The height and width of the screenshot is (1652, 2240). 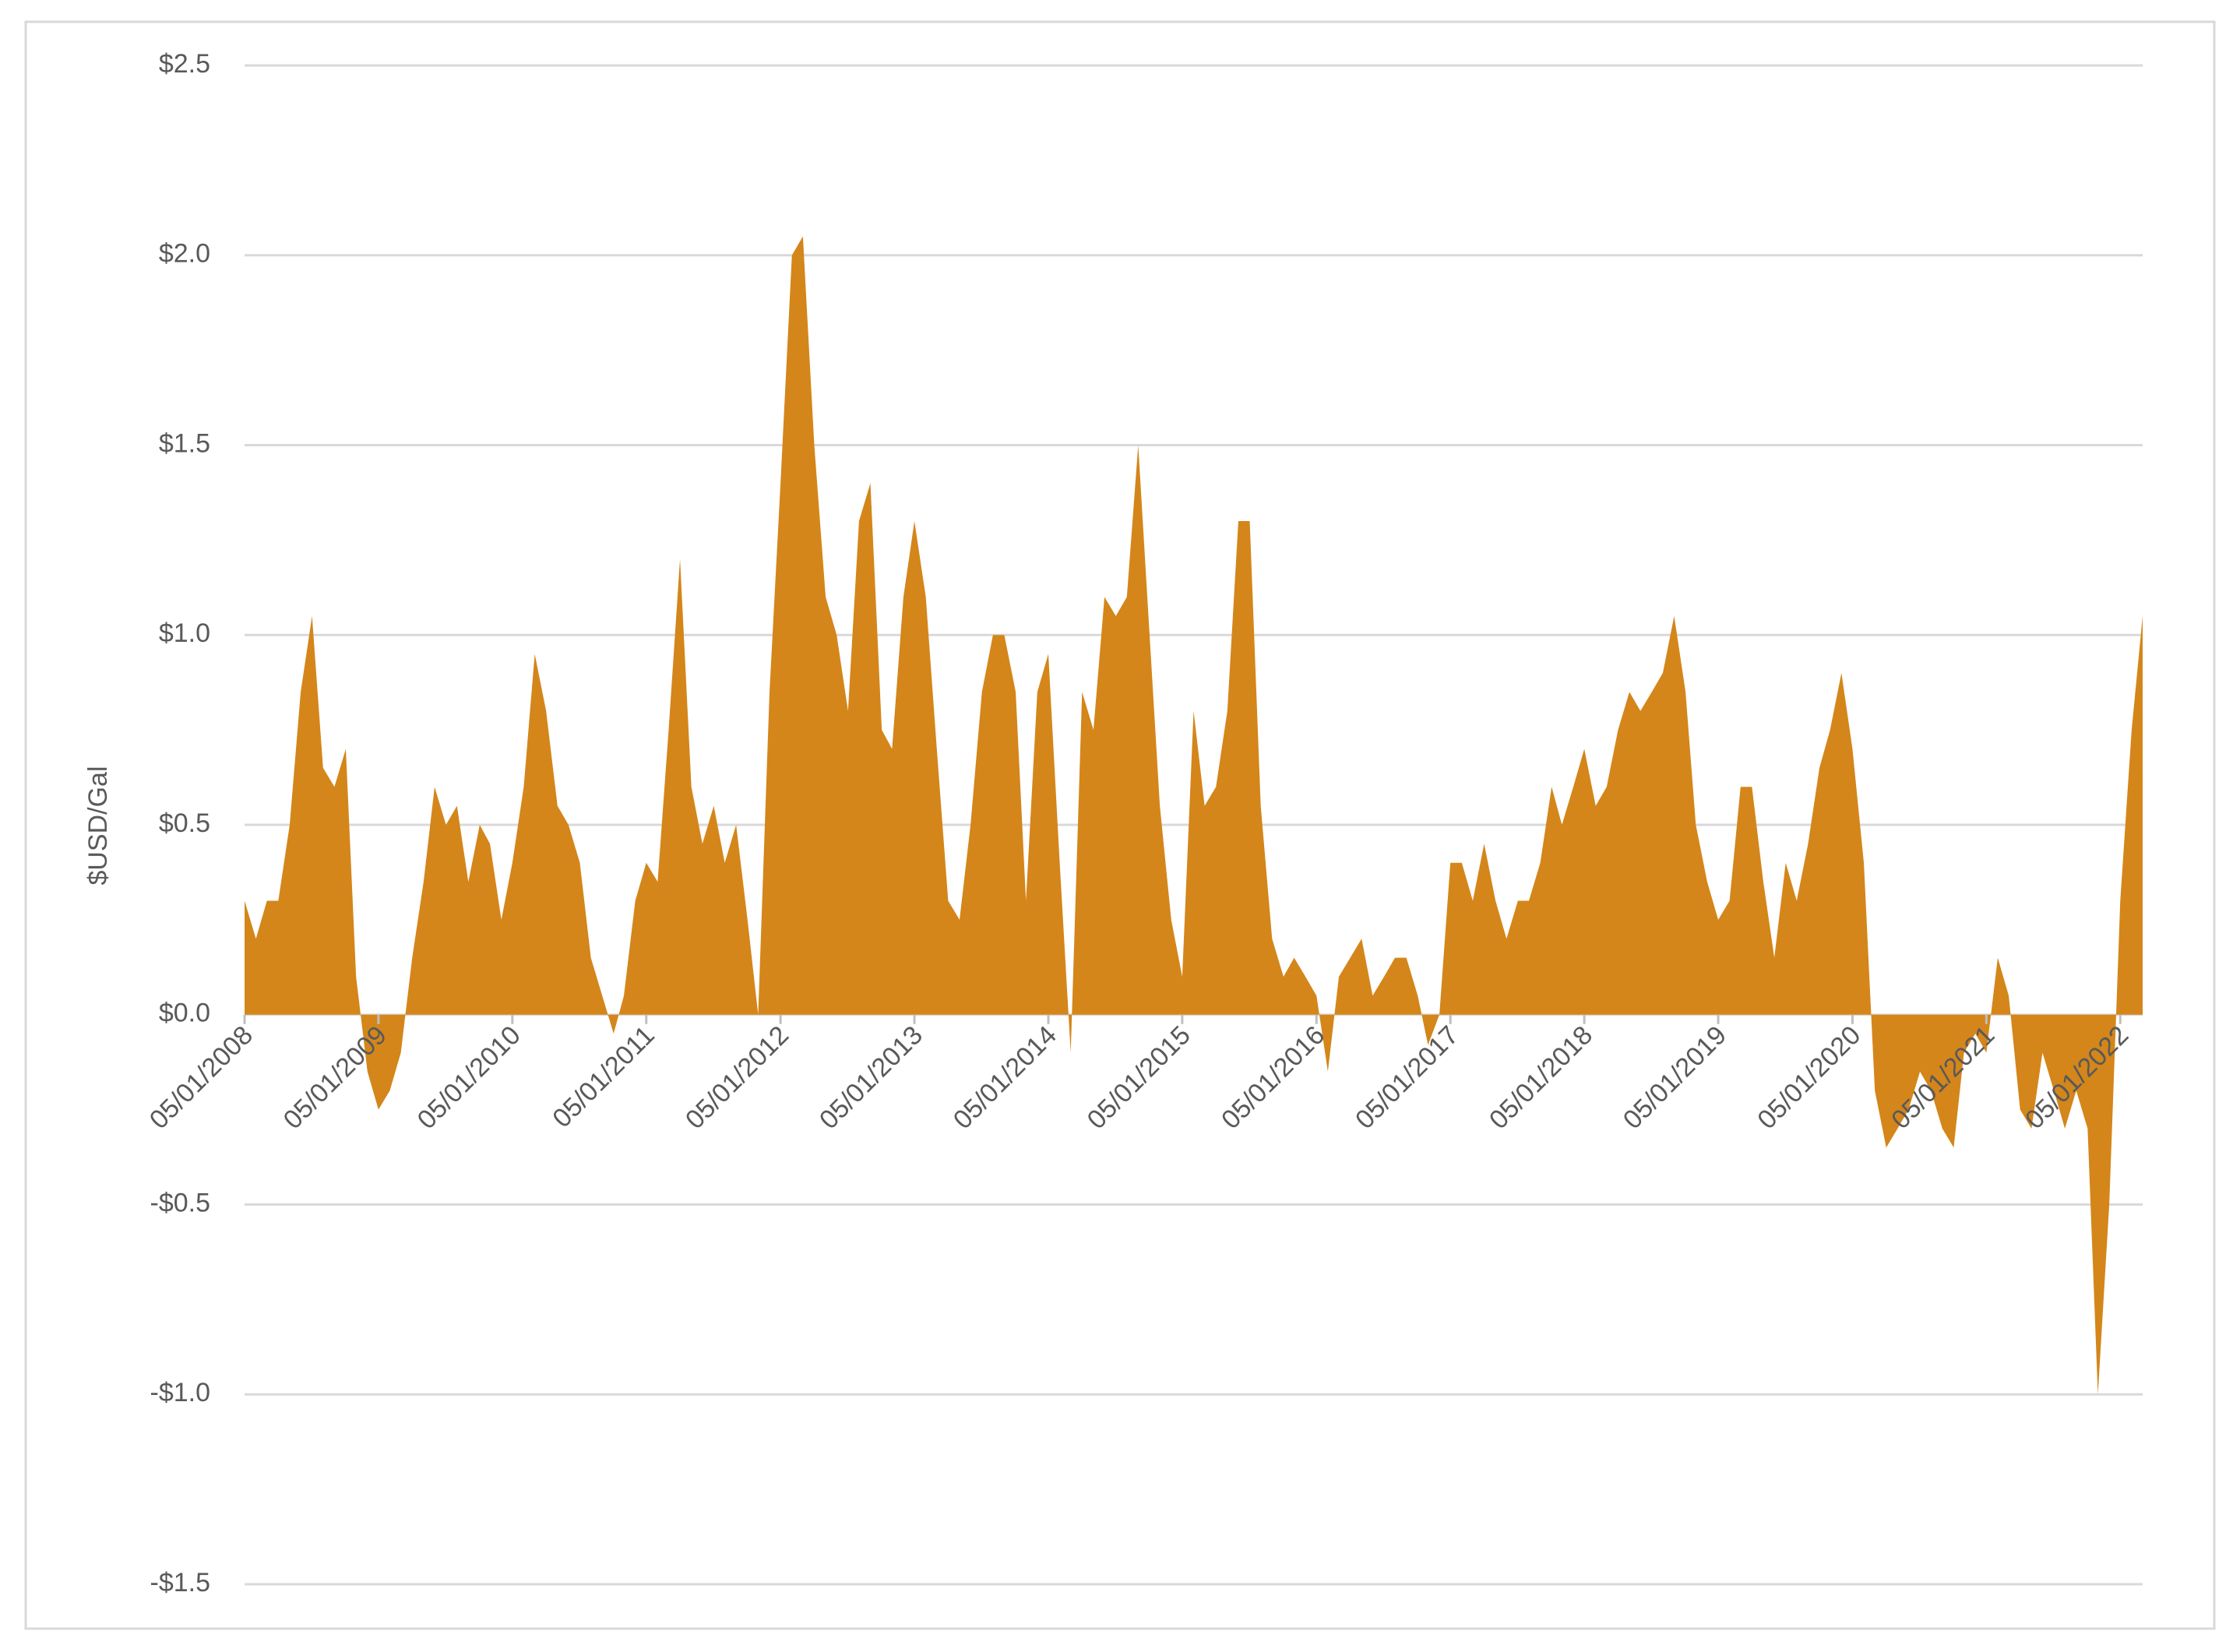 I want to click on y-tick-label: $2.5, so click(x=185, y=64).